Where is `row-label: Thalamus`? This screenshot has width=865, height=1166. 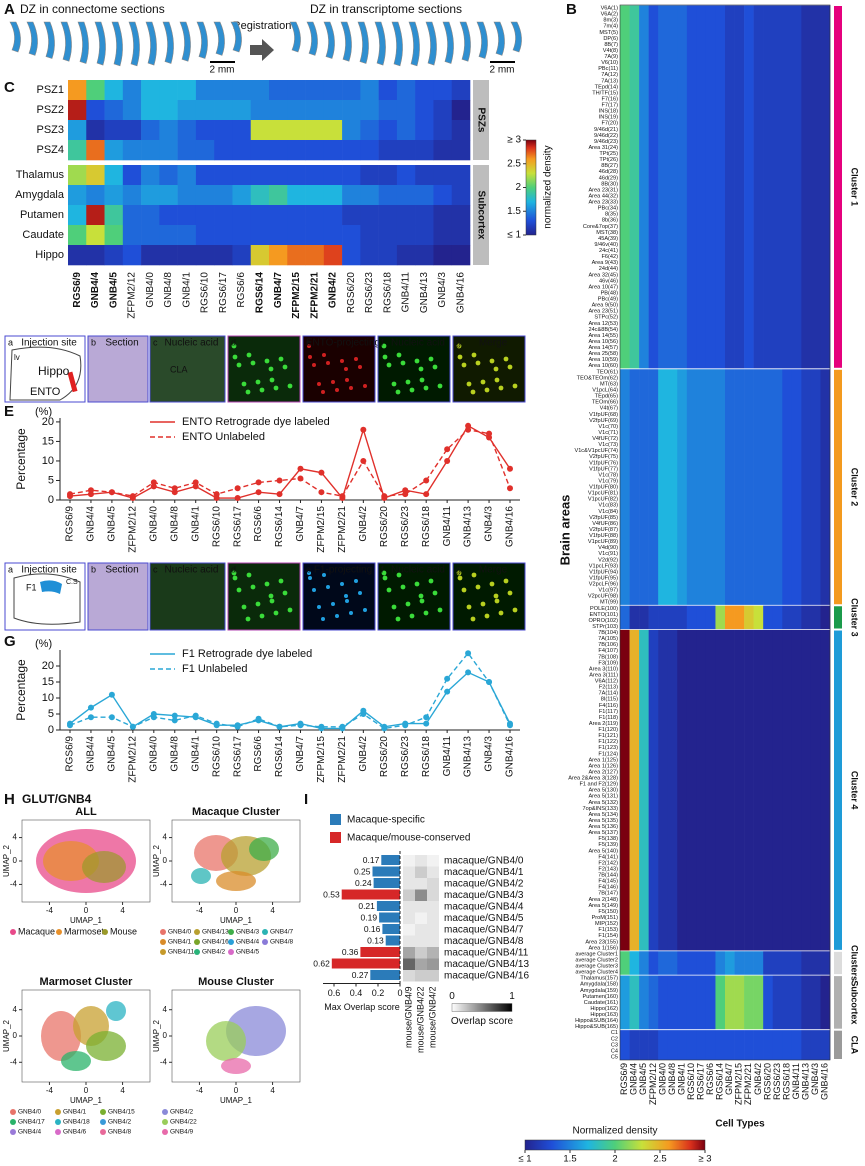 row-label: Thalamus is located at coordinates (40, 175).